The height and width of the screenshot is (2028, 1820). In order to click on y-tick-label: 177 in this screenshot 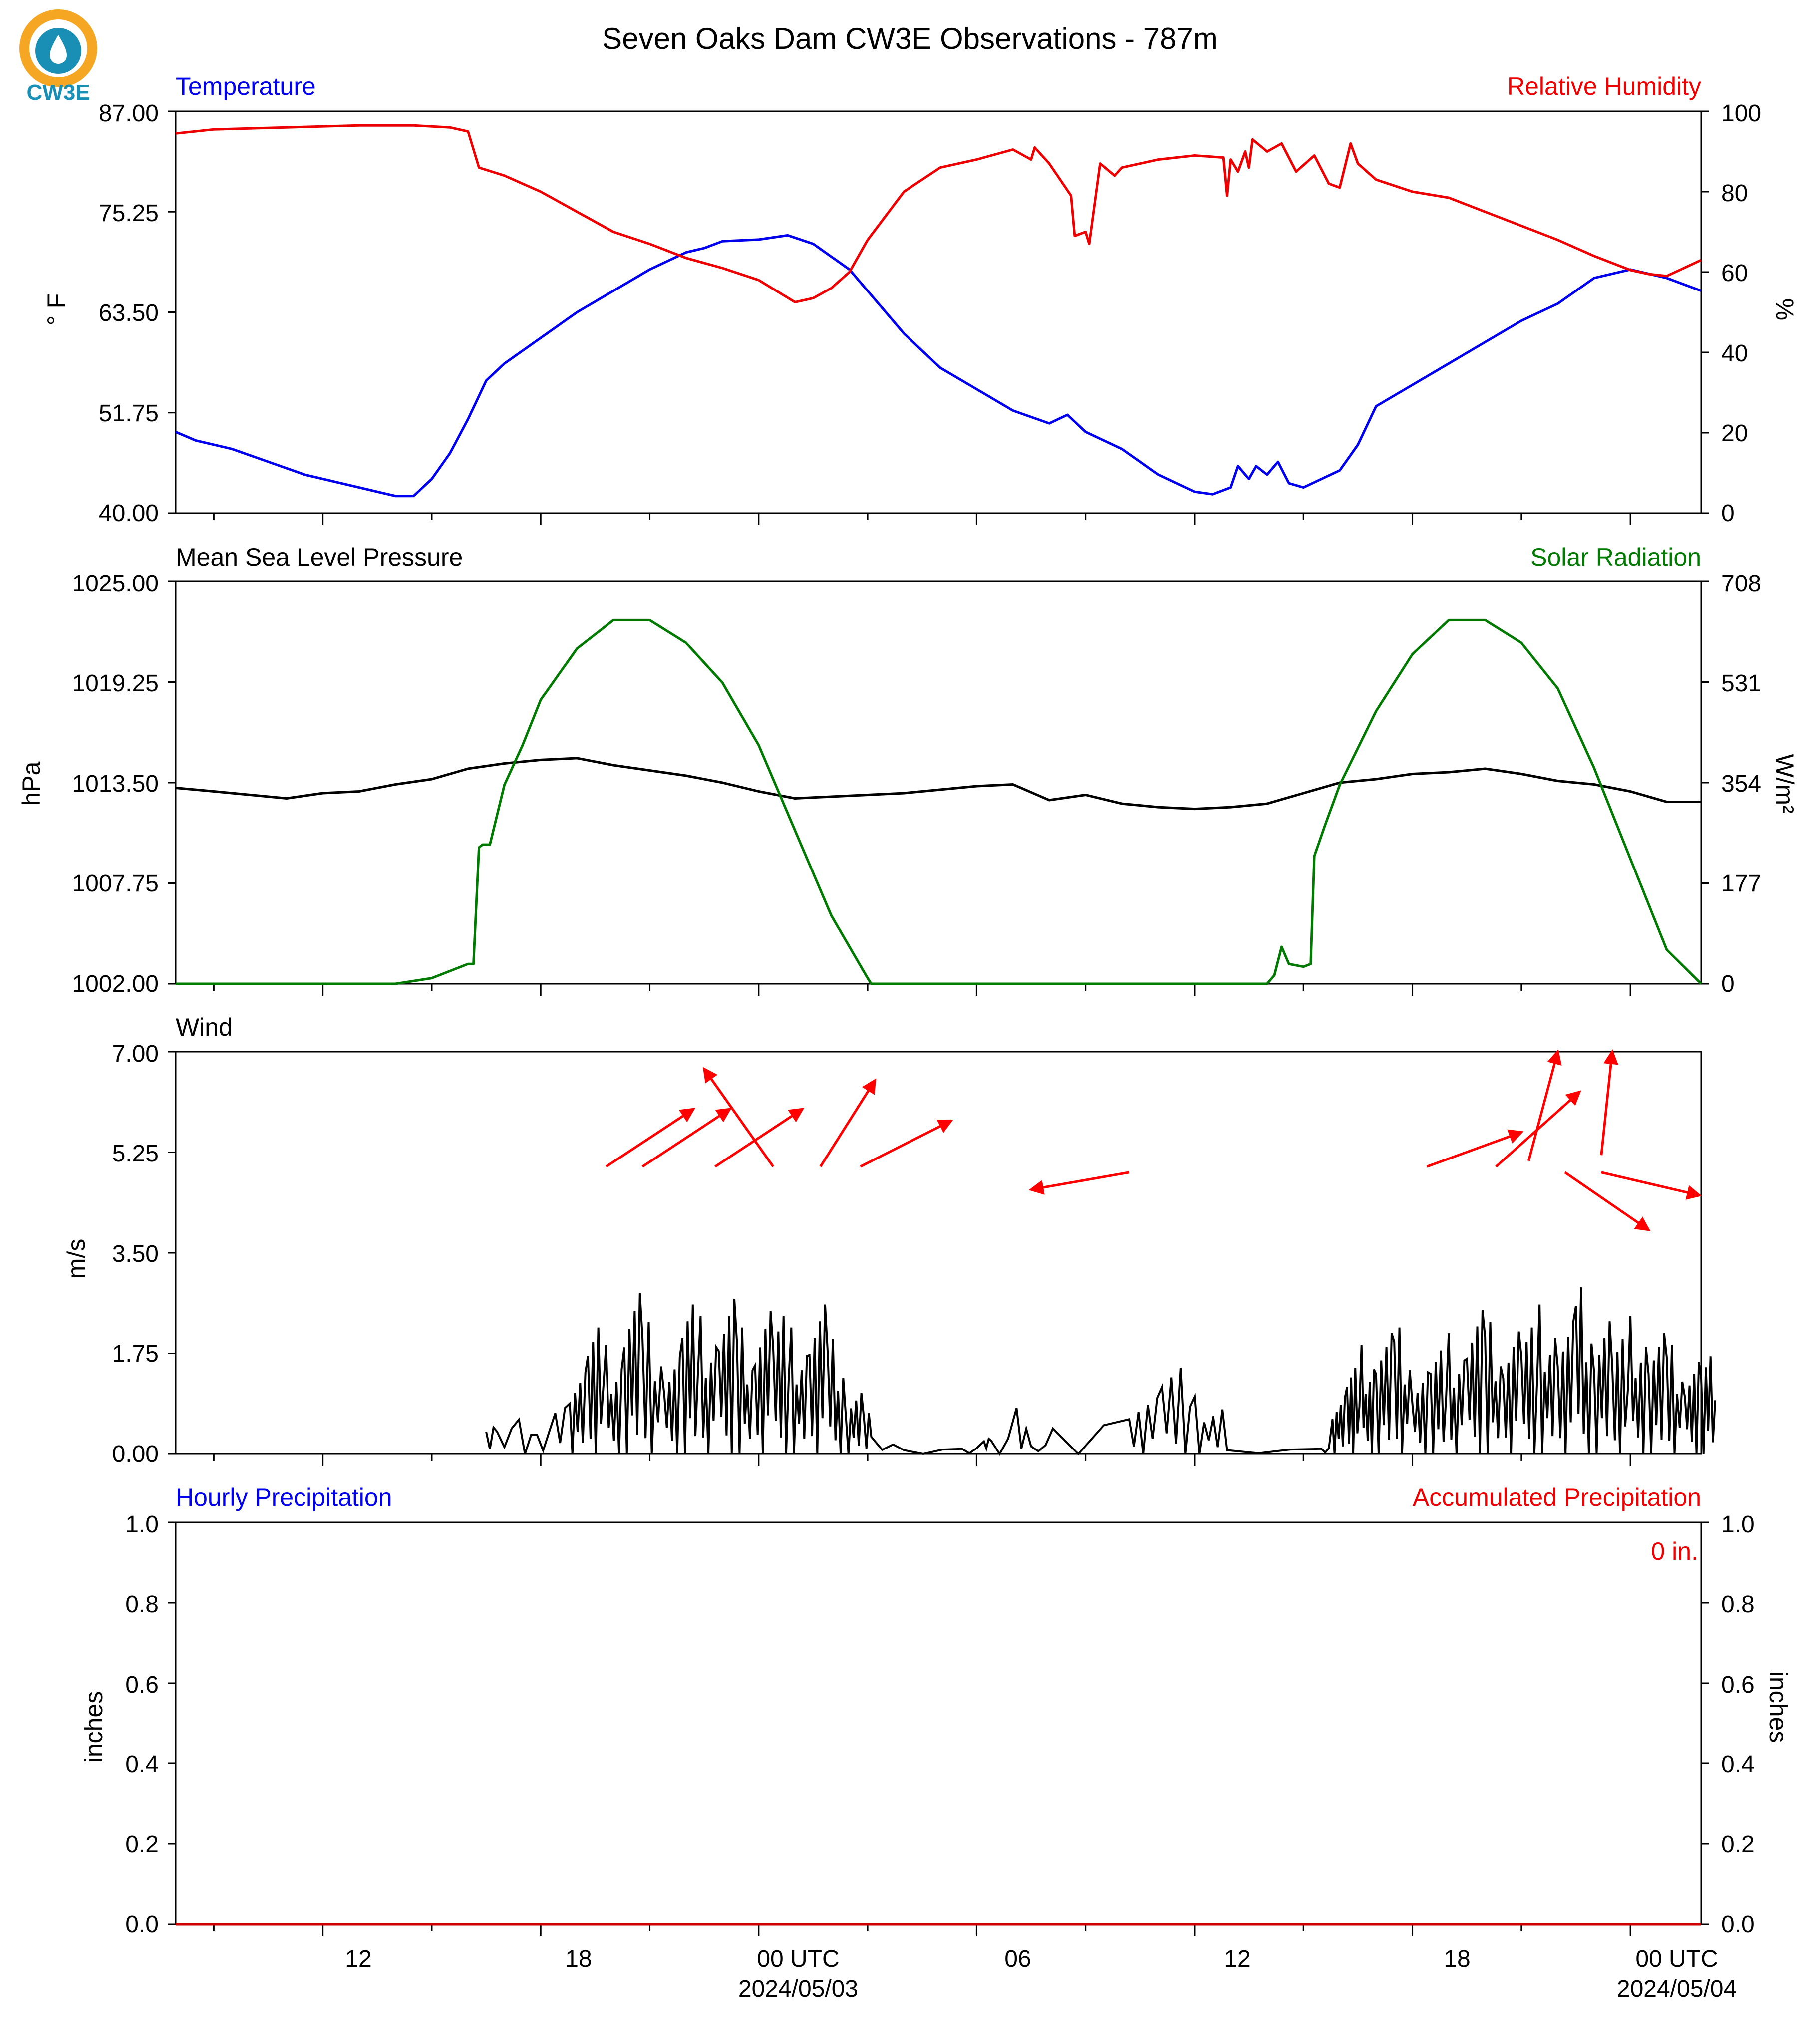, I will do `click(1741, 883)`.